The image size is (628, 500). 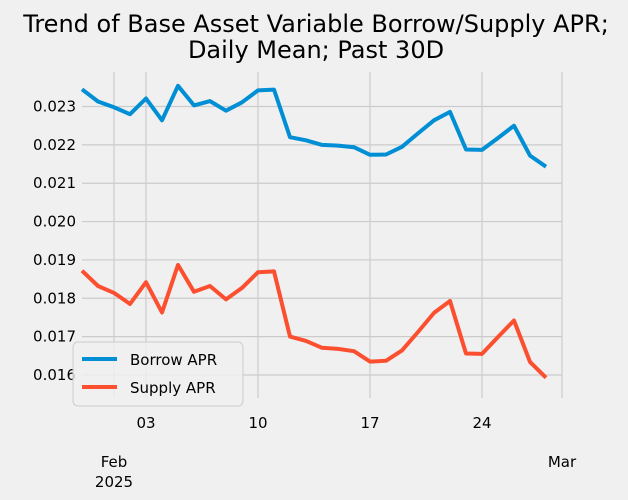 What do you see at coordinates (314, 126) in the screenshot?
I see `series-line-borrow-apr` at bounding box center [314, 126].